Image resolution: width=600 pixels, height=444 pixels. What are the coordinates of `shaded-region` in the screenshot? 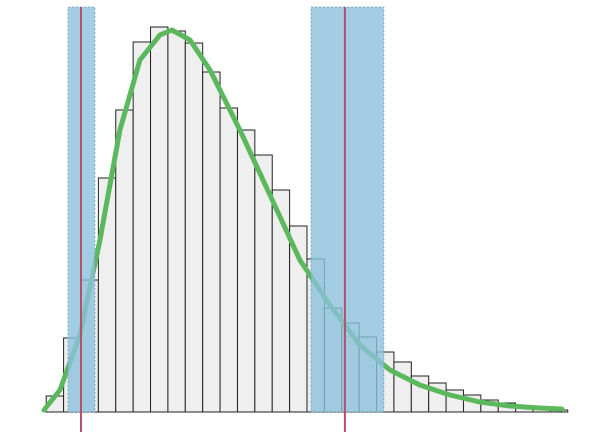 It's located at (347, 209).